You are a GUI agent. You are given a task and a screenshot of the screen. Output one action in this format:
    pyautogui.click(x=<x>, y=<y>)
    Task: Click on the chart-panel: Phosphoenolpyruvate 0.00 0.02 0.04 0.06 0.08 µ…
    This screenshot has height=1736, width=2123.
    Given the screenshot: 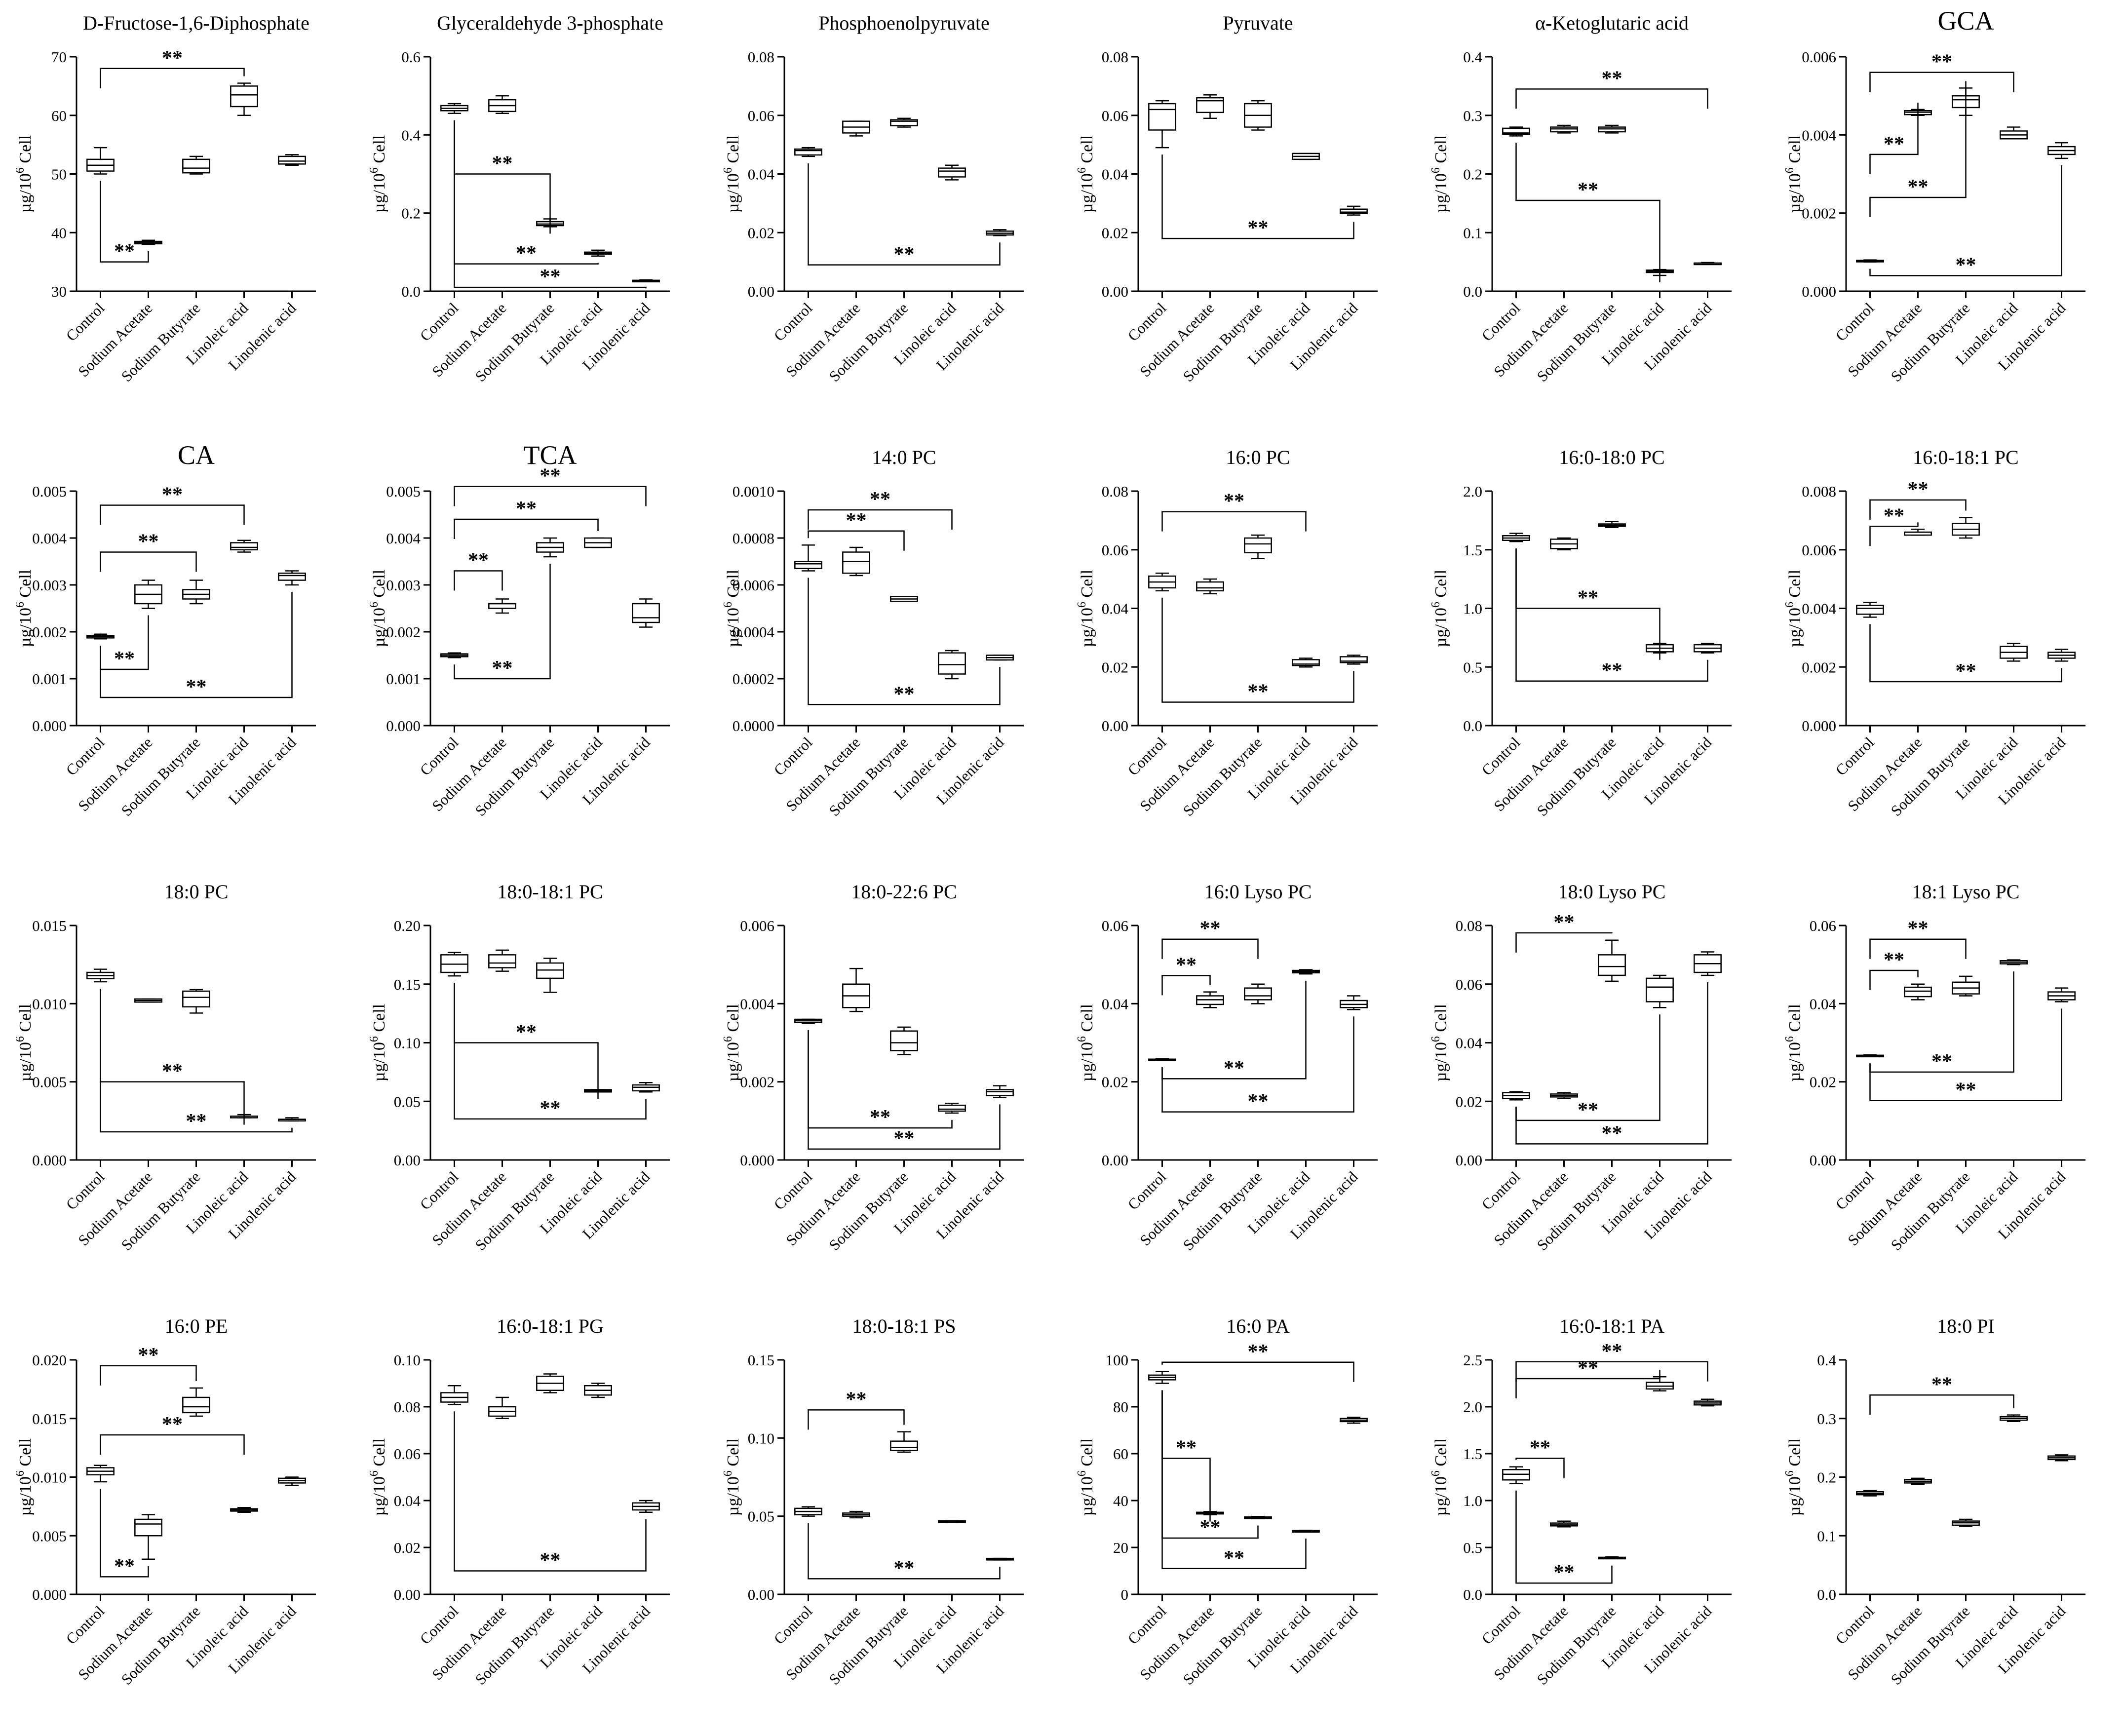 What is the action you would take?
    pyautogui.click(x=873, y=199)
    